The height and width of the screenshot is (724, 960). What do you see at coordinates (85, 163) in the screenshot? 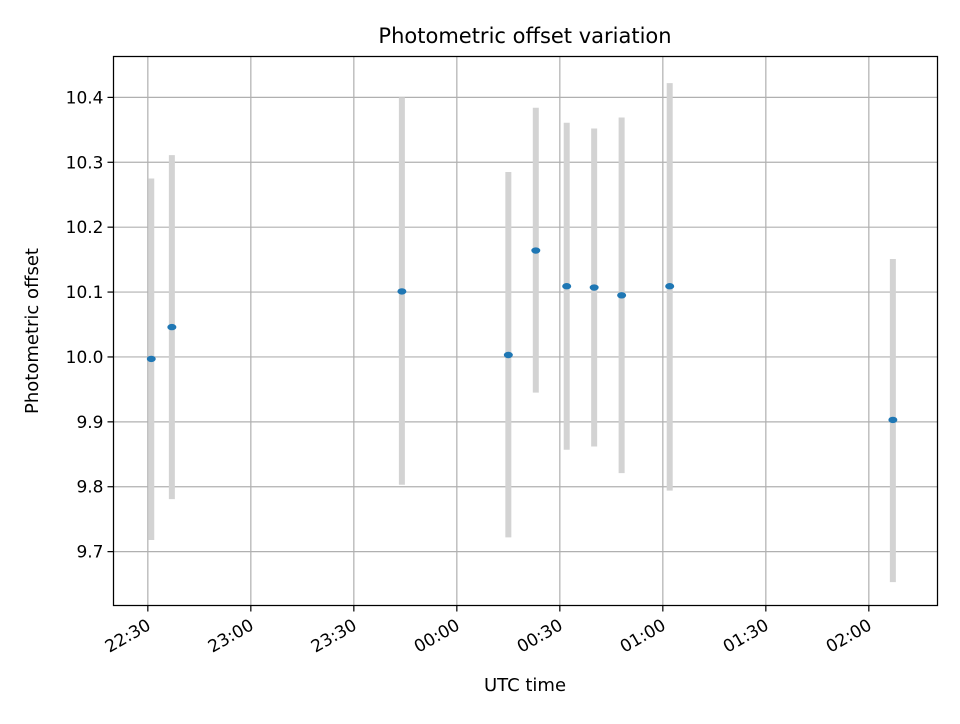
I see `y-tick-label: 10.3` at bounding box center [85, 163].